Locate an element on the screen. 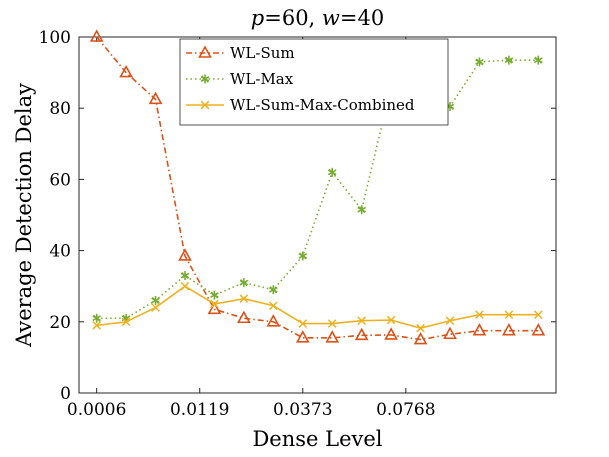 Image resolution: width=609 pixels, height=457 pixels. y-tick-label: 40 is located at coordinates (60, 252).